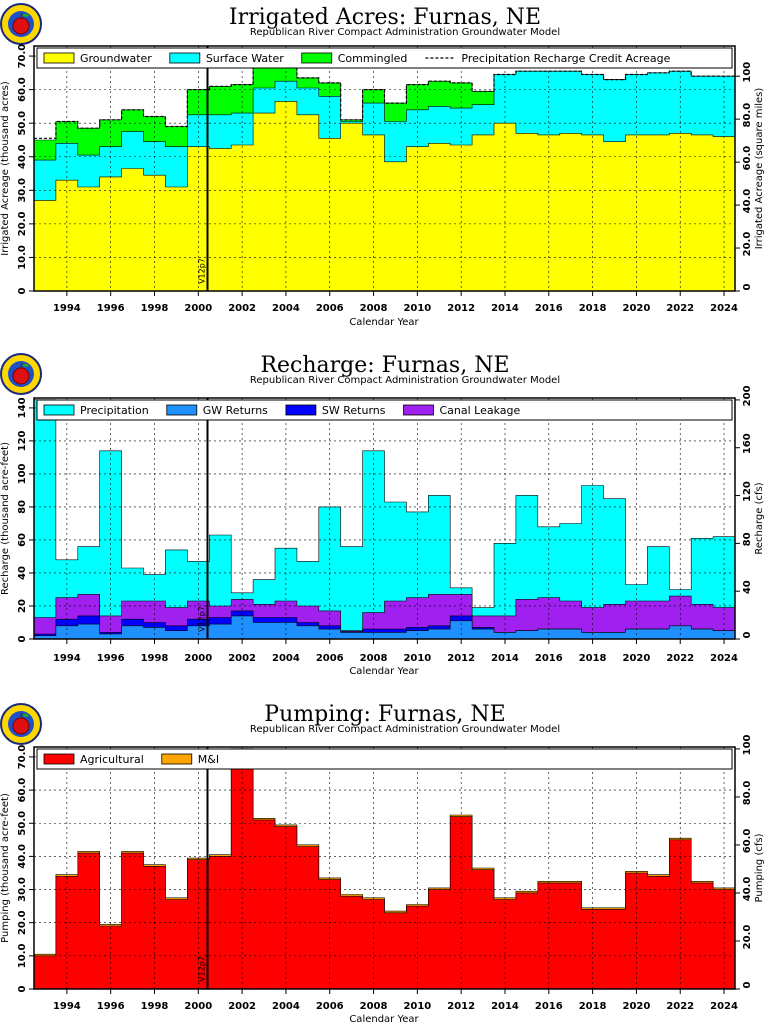 This screenshot has height=1028, width=768. What do you see at coordinates (111, 234) in the screenshot?
I see `bar-groundwater-1996` at bounding box center [111, 234].